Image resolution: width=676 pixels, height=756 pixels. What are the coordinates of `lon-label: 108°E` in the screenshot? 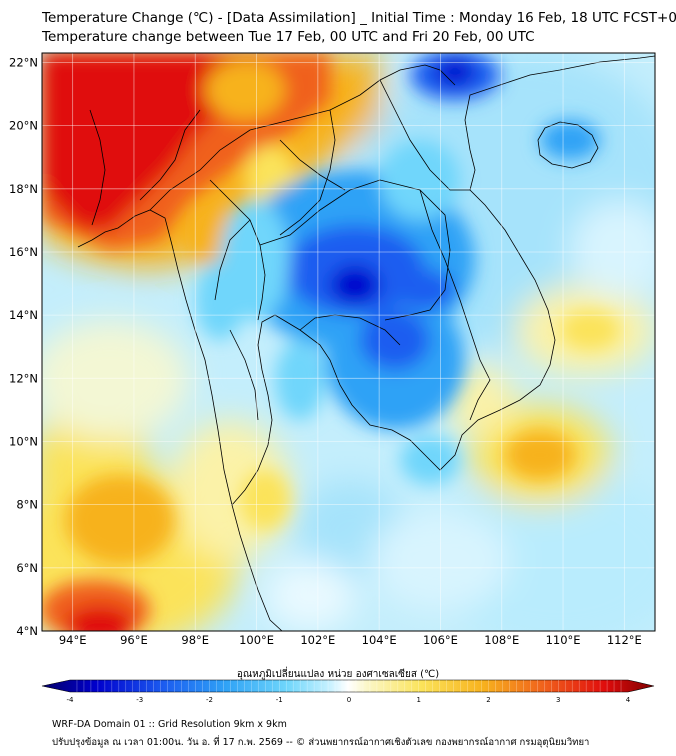 It's located at (501, 640).